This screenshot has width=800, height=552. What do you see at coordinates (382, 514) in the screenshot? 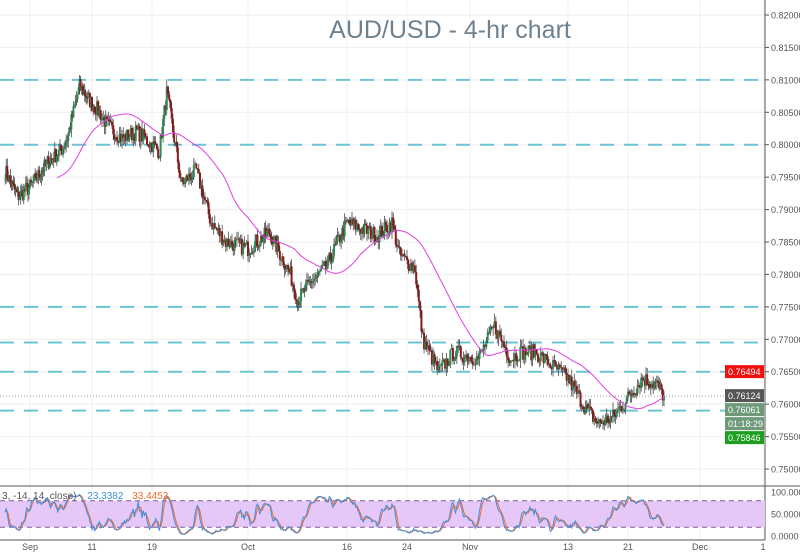
I see `stochastic-band` at bounding box center [382, 514].